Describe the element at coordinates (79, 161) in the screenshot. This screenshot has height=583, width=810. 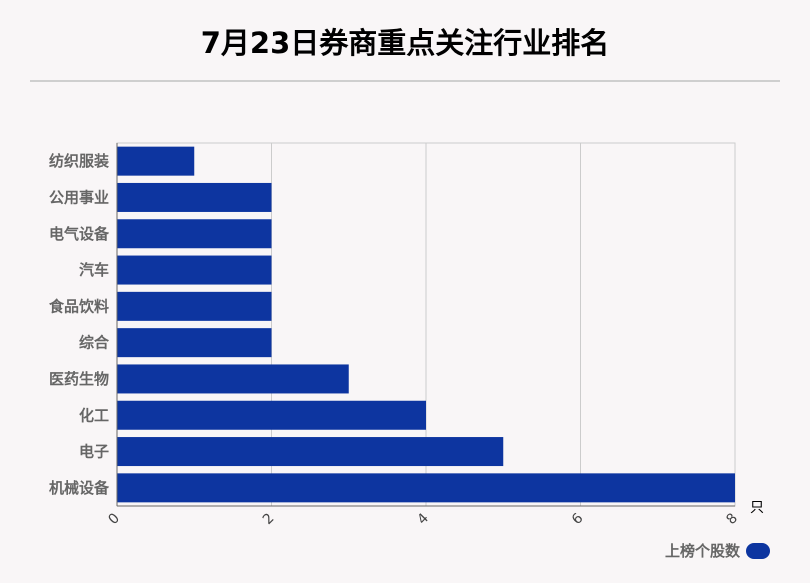
I see `category-label: 纺织服装` at that location.